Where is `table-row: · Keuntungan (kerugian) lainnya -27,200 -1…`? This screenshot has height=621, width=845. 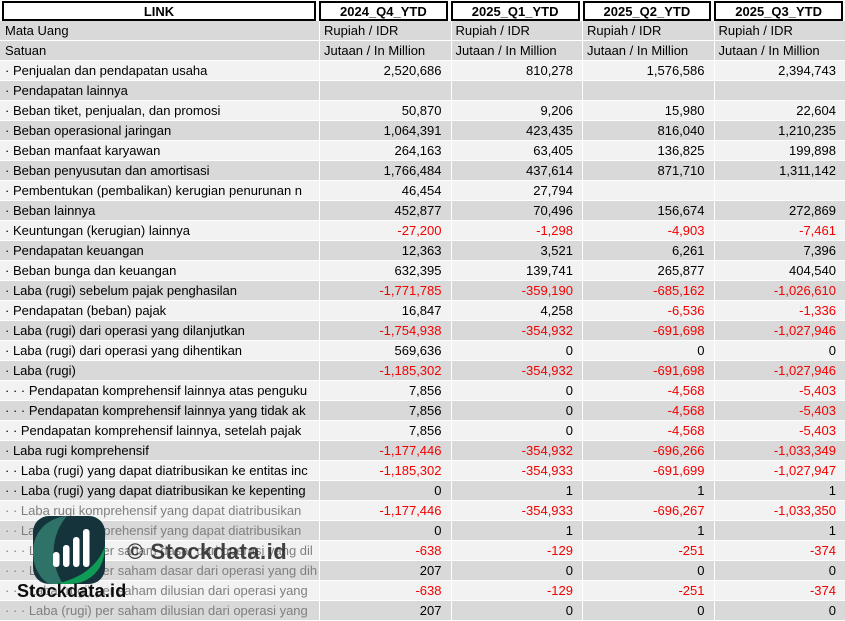 table-row: · Keuntungan (kerugian) lainnya -27,200 -1… is located at coordinates (422, 231).